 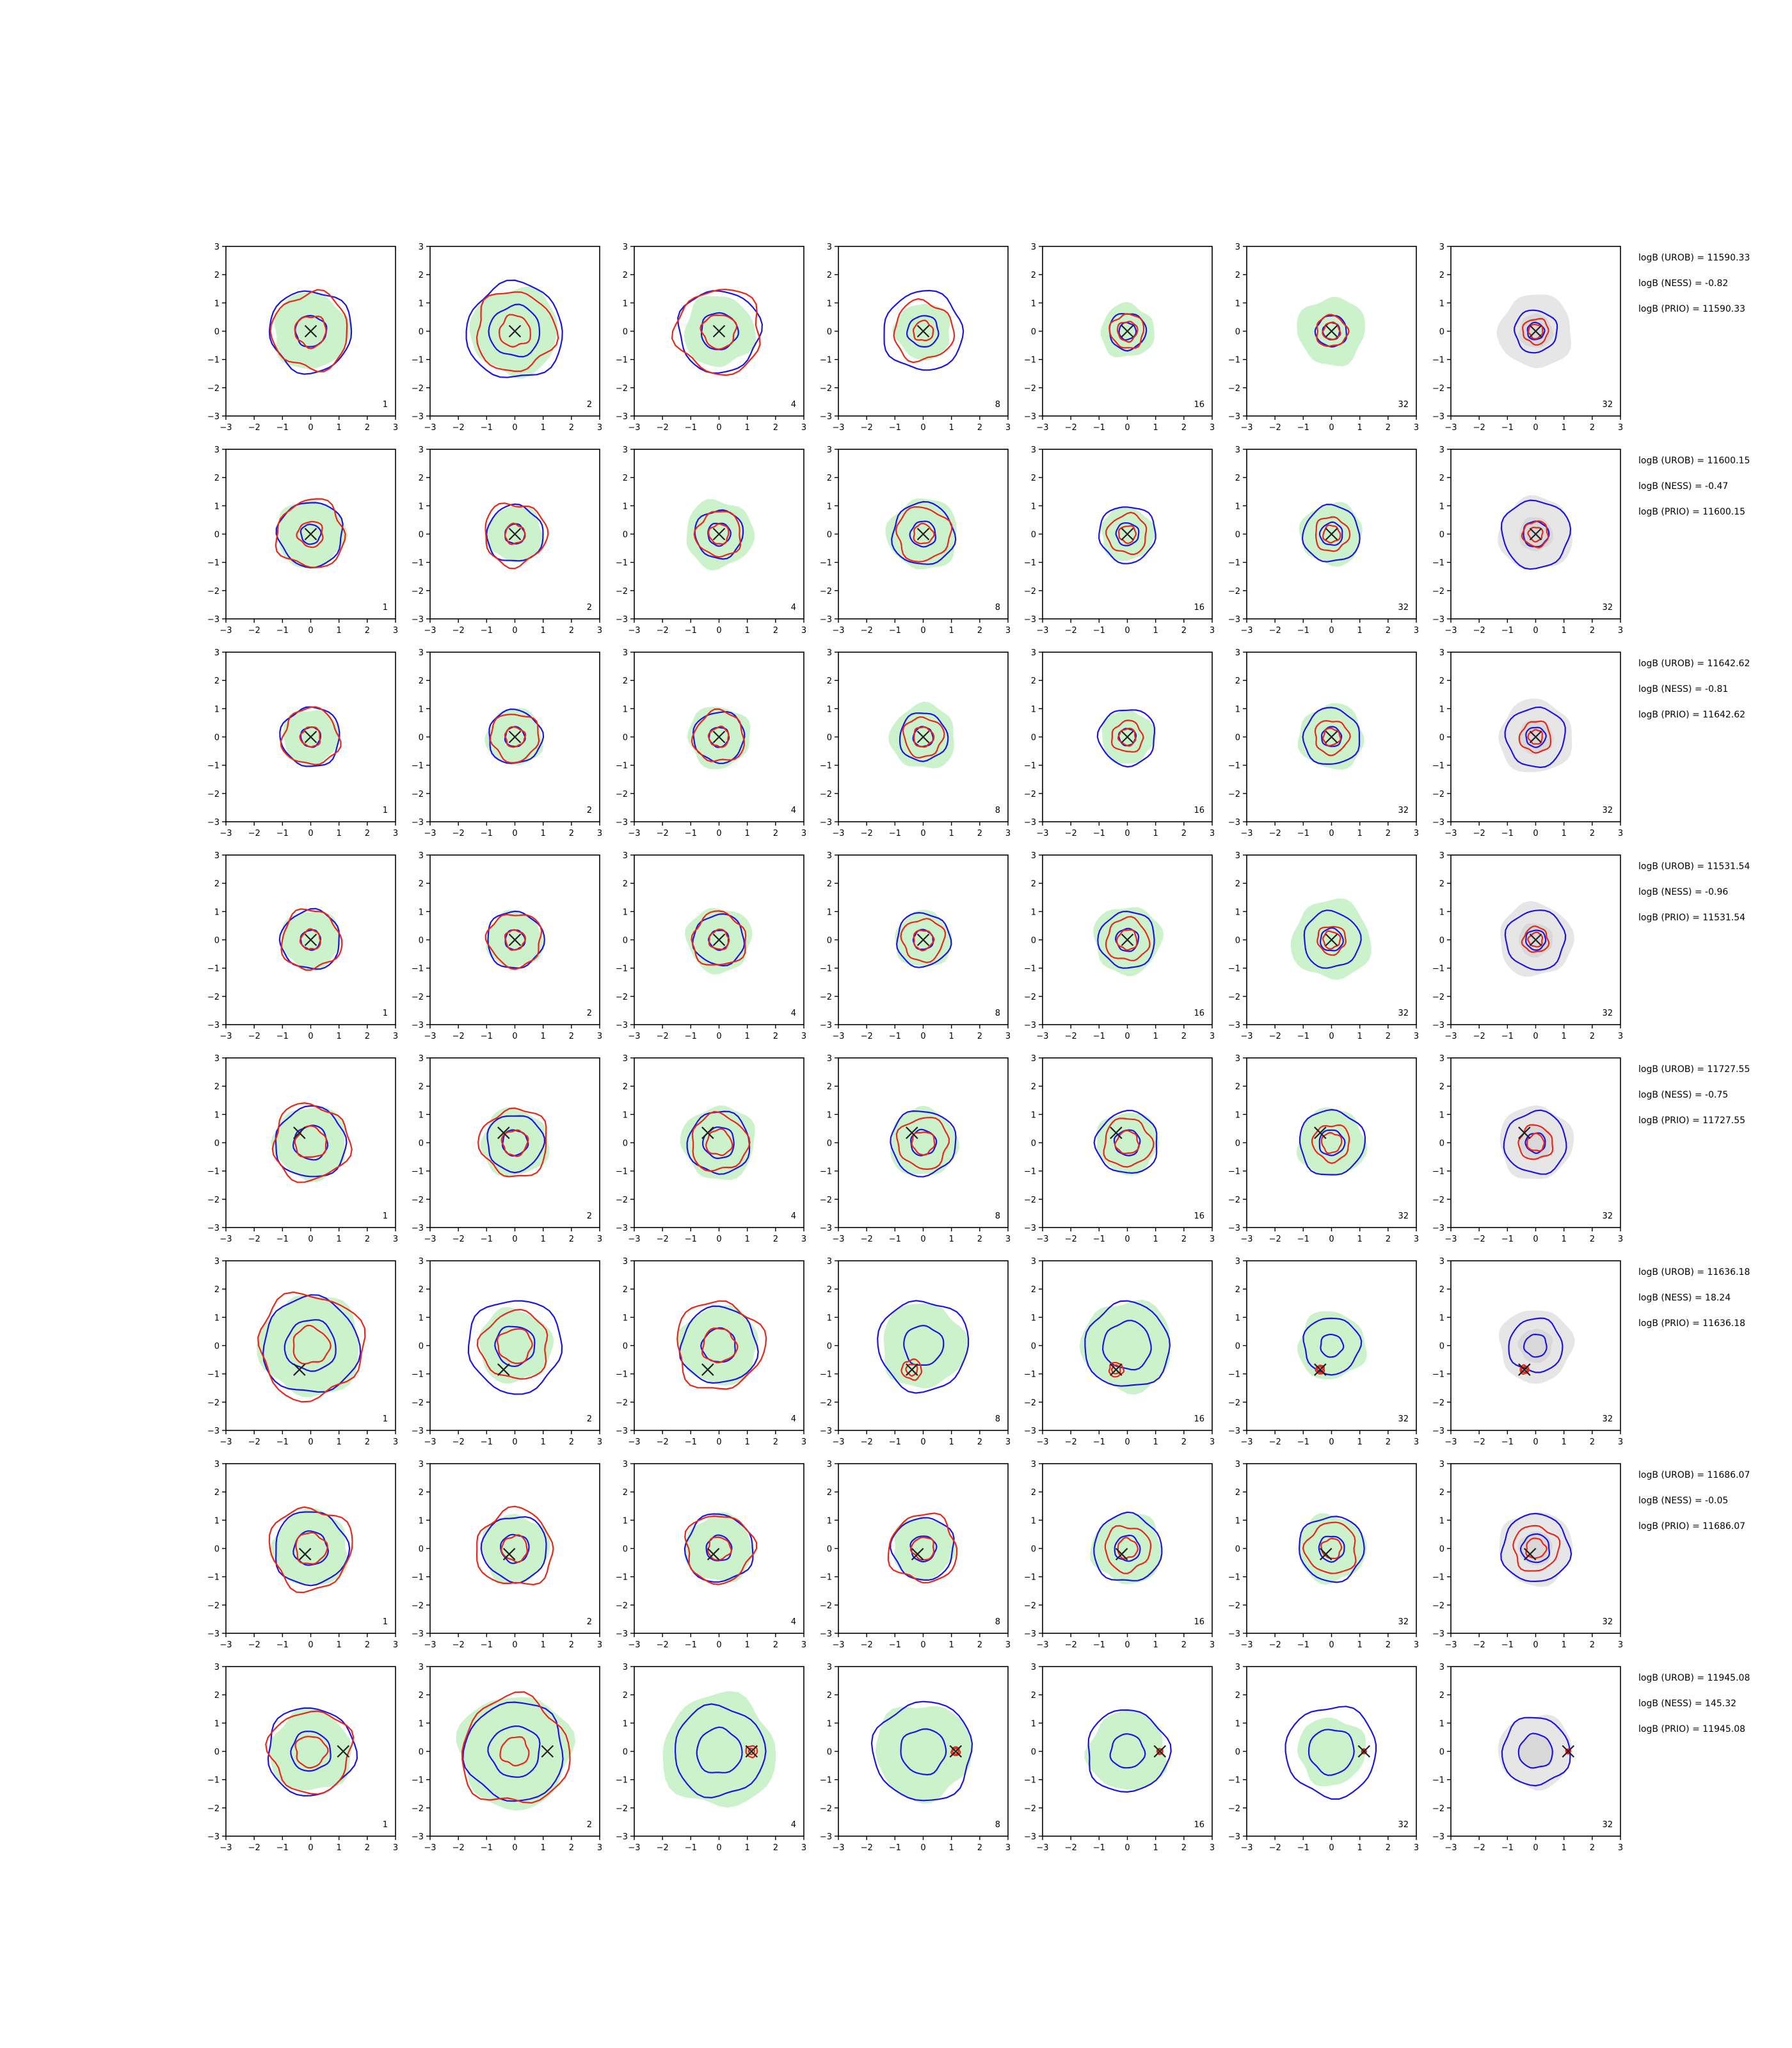 What do you see at coordinates (1694, 1678) in the screenshot?
I see `logb-stat: logB (UROB) = 11945.08` at bounding box center [1694, 1678].